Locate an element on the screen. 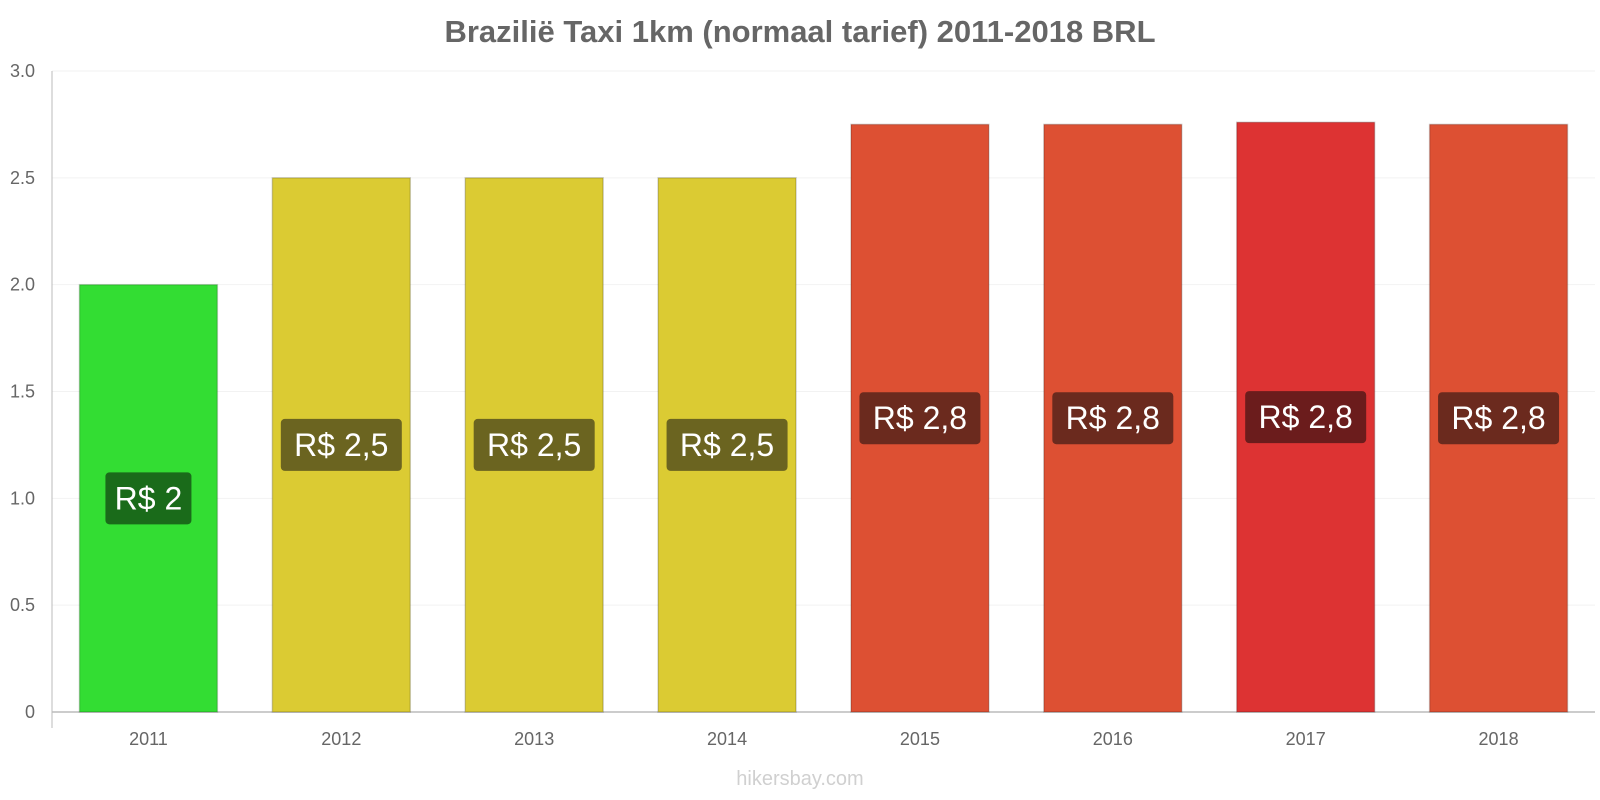 The height and width of the screenshot is (800, 1600). y-tick-label: 1.0 is located at coordinates (22, 498).